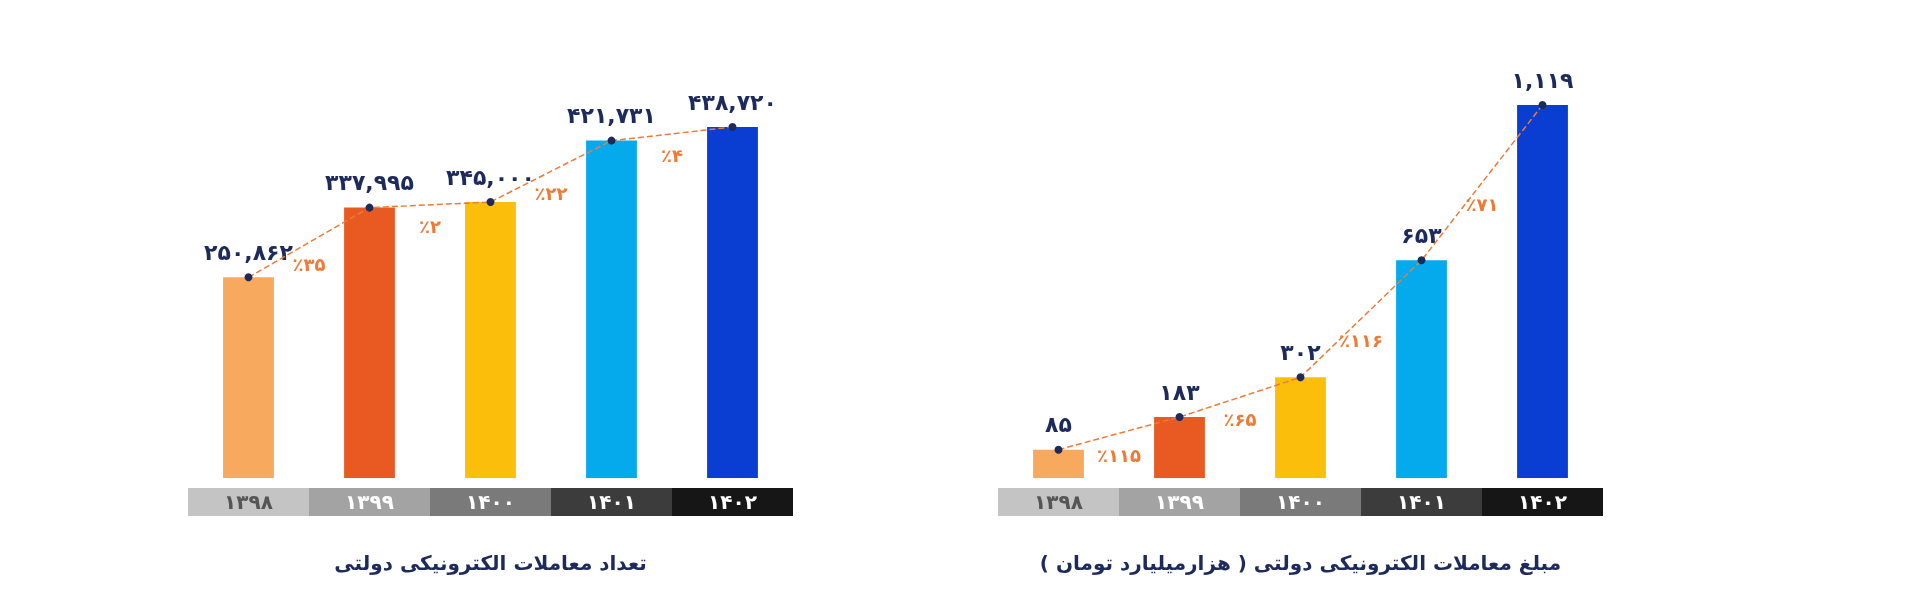 The width and height of the screenshot is (1920, 616). I want to click on data-label: ۲۵۰,۸۶۲, so click(249, 252).